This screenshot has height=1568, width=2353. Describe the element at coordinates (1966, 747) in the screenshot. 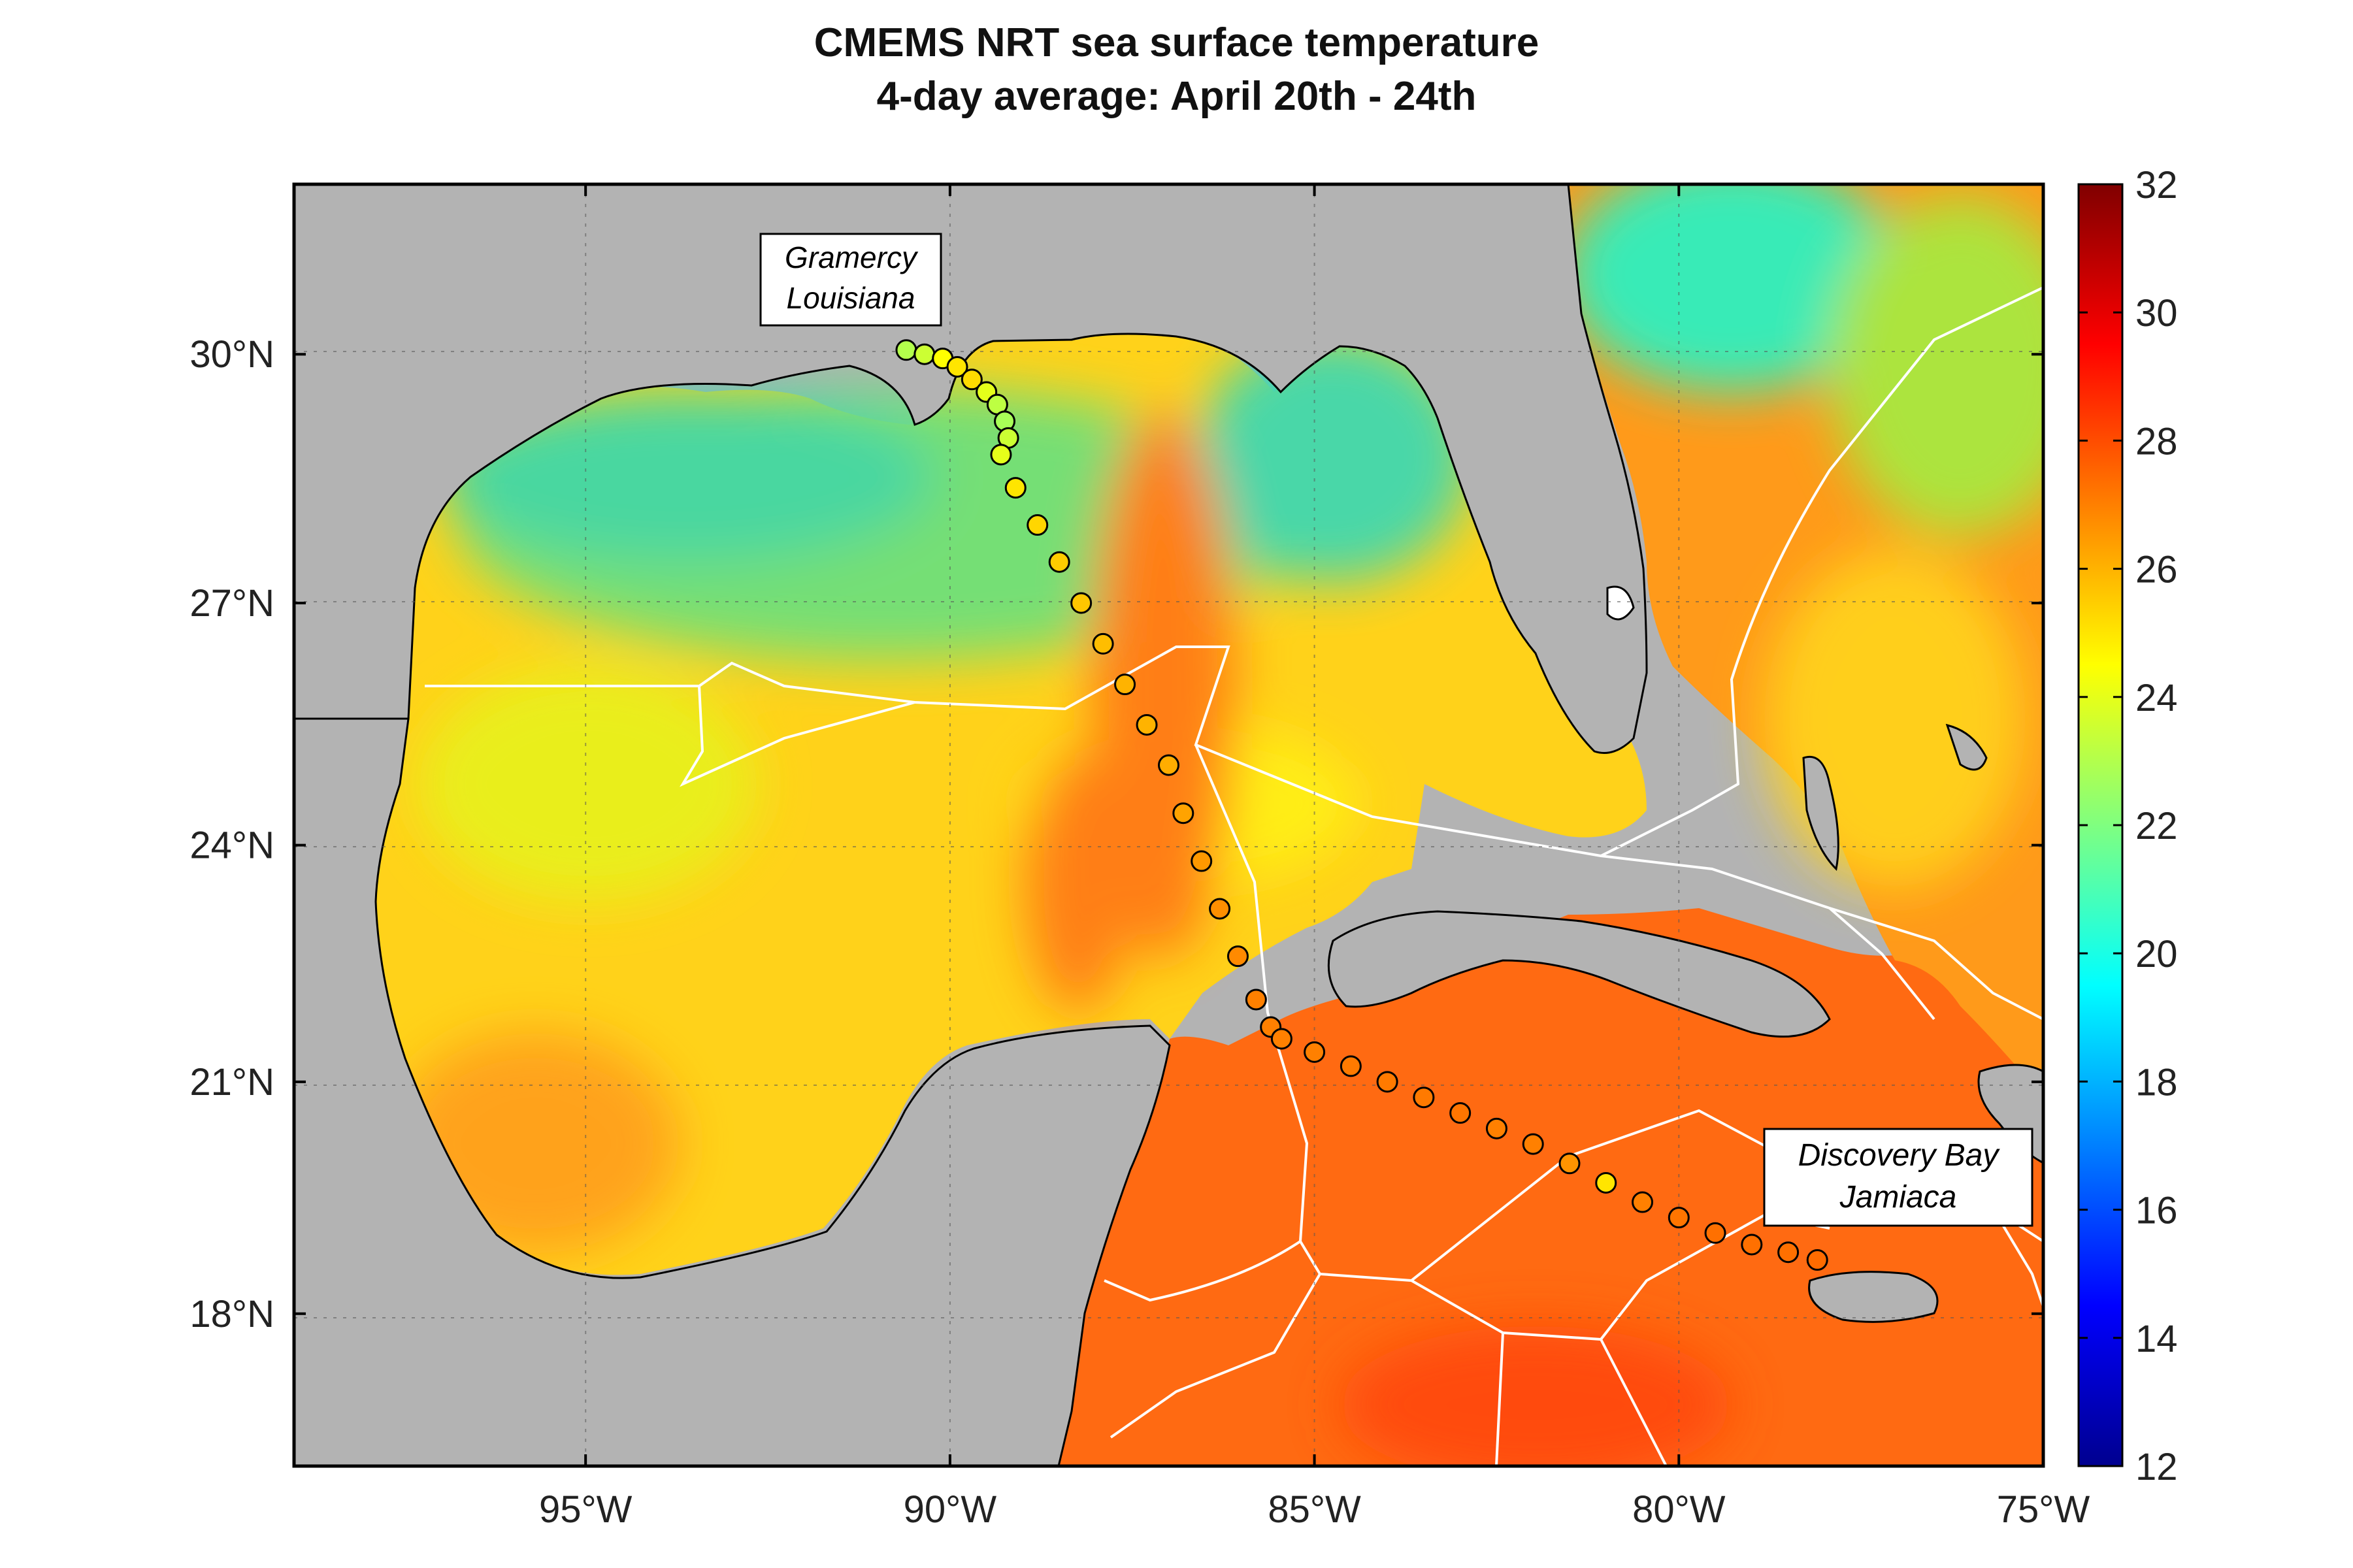

I see `bahamas-abaco` at that location.